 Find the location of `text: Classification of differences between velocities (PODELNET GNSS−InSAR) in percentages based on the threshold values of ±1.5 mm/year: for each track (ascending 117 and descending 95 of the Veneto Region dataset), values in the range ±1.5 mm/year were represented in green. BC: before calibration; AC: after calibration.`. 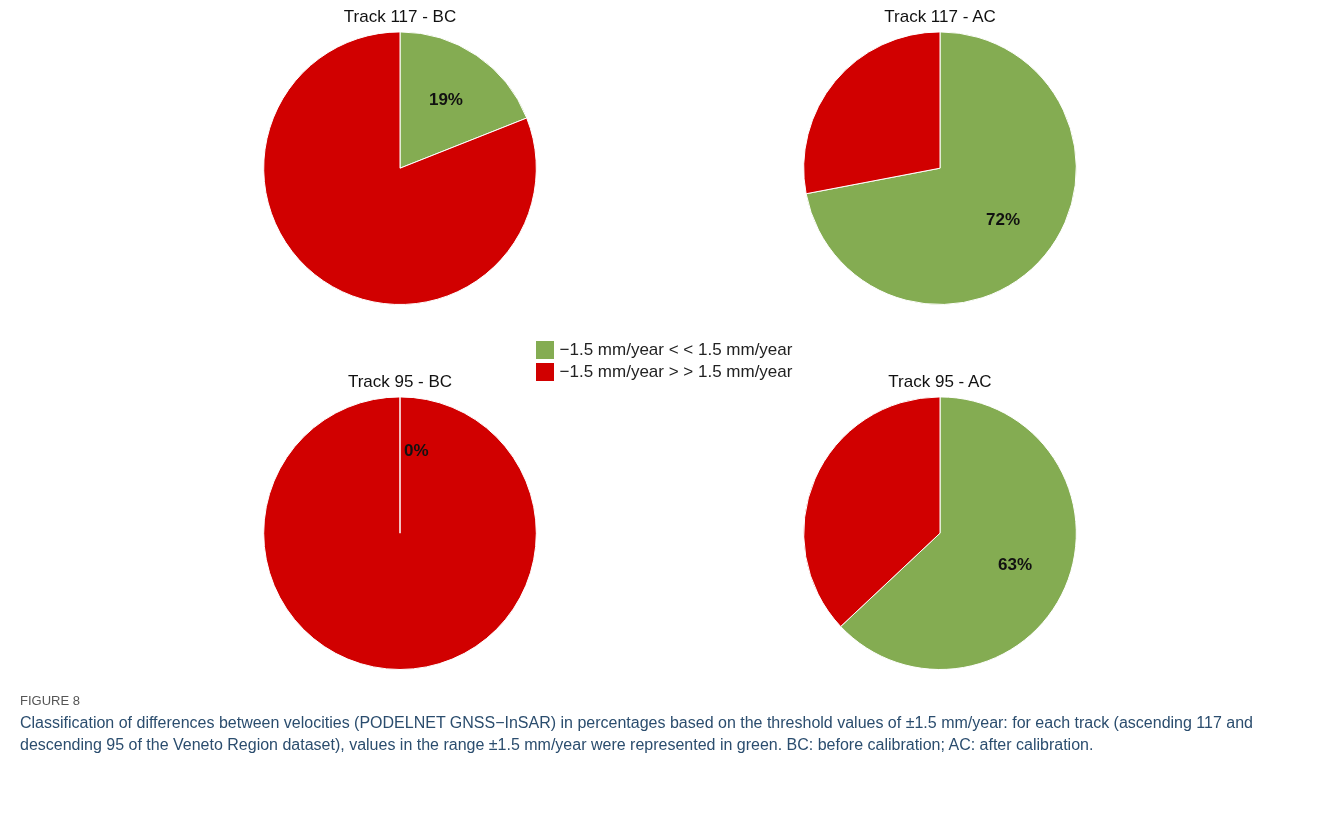

text: Classification of differences between velocities (PODELNET GNSS−InSAR) in percentages based on the threshold values of ±1.5 mm/year: for each track (ascending 117 and descending 95 of the Veneto Region dataset), values in the range ±1.5 mm/year were represented in green. BC: before calibration; AC: after calibration. is located at coordinates (637, 734).